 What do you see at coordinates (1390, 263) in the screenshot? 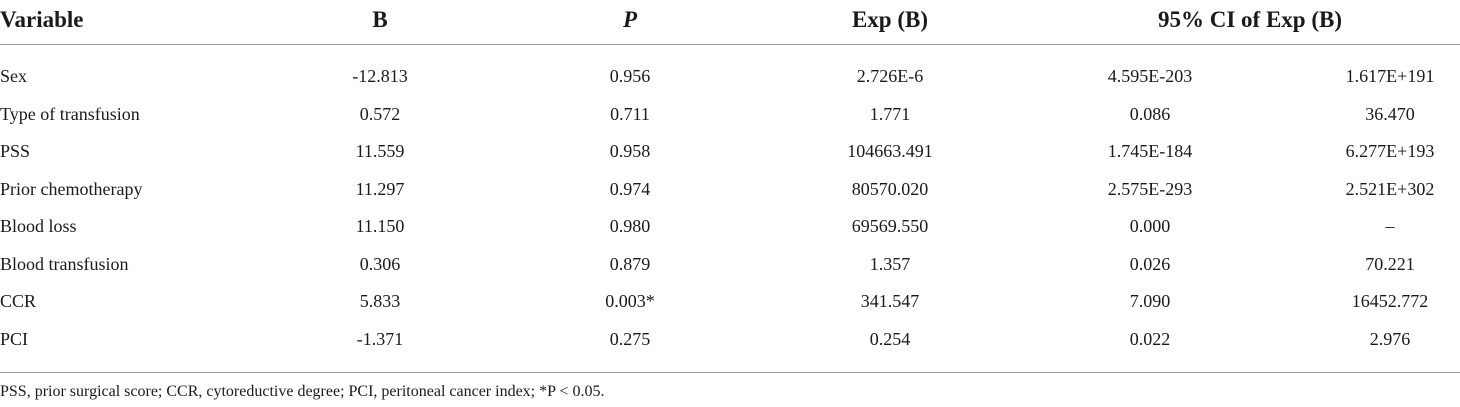
I see `cell-ci-high: 70.221` at bounding box center [1390, 263].